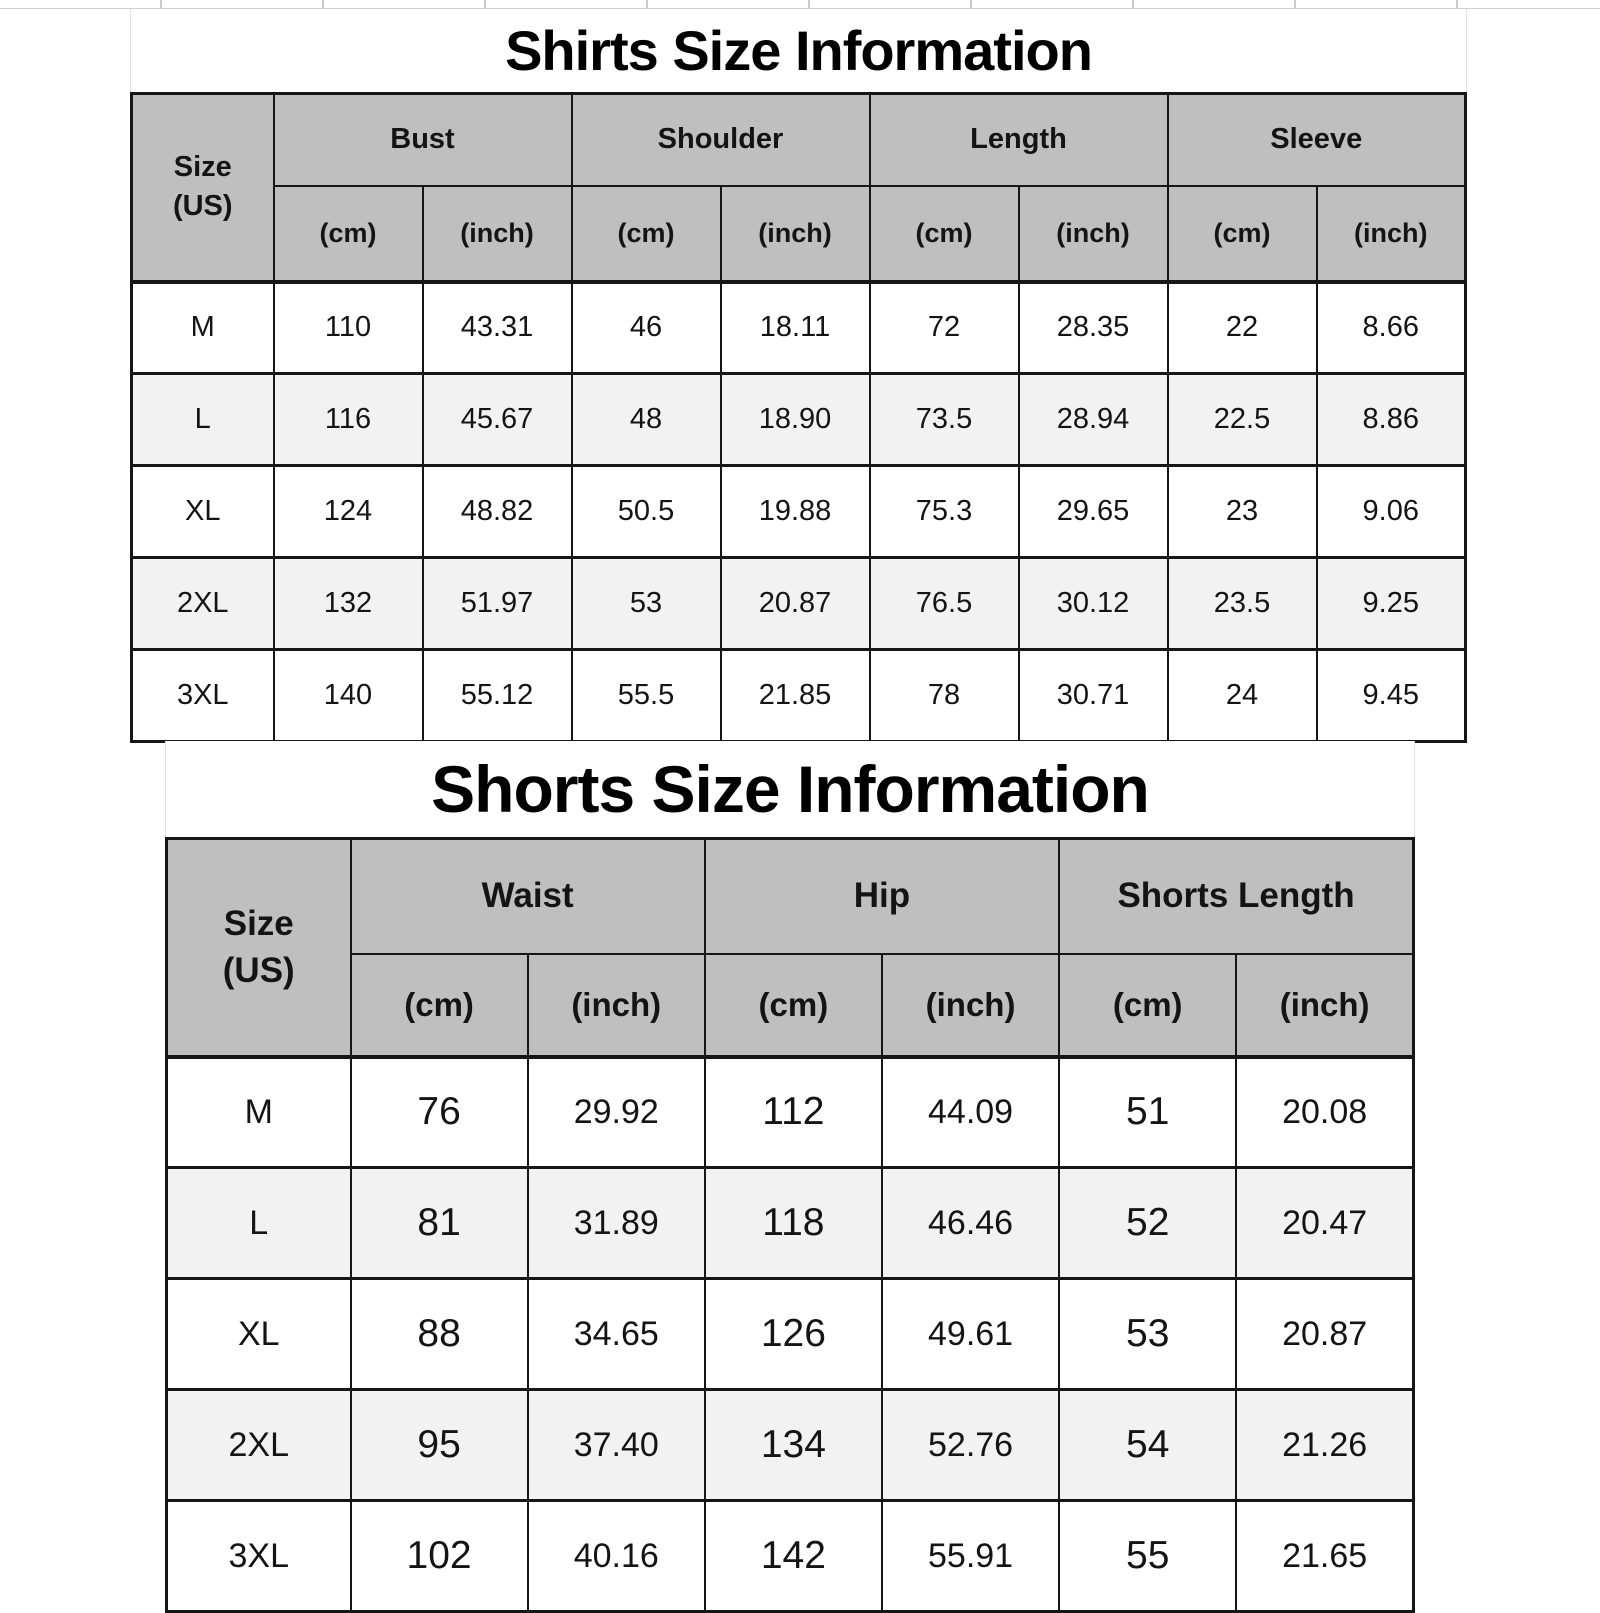 The width and height of the screenshot is (1600, 1613). What do you see at coordinates (790, 1445) in the screenshot?
I see `table-row: 2XL 95 37.40 134 52.76 54 21.26` at bounding box center [790, 1445].